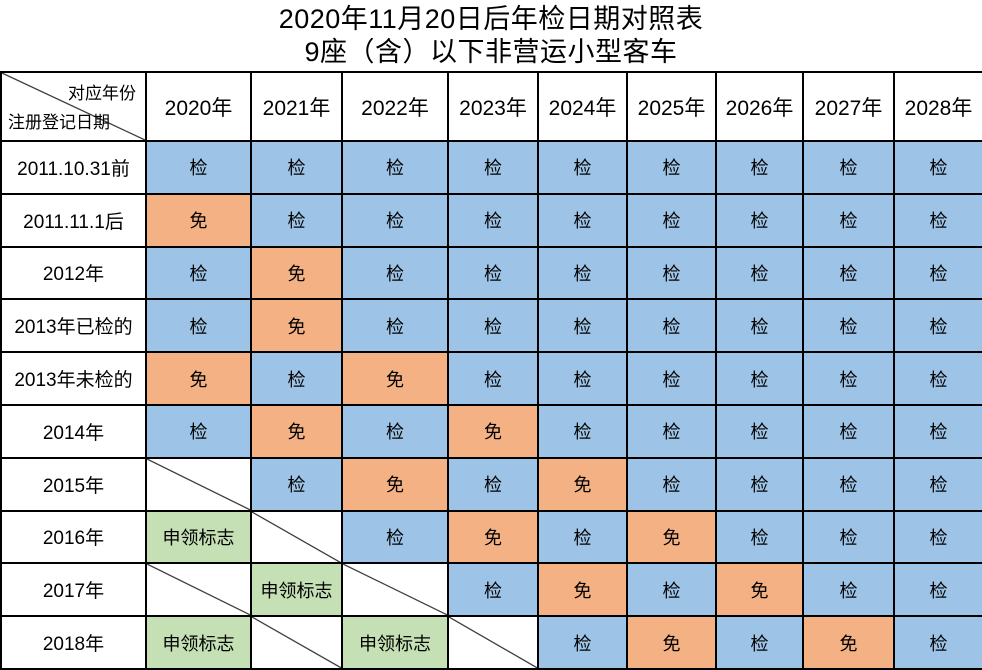  What do you see at coordinates (59, 122) in the screenshot?
I see `corner-label-registration-date: 注册登记日期` at bounding box center [59, 122].